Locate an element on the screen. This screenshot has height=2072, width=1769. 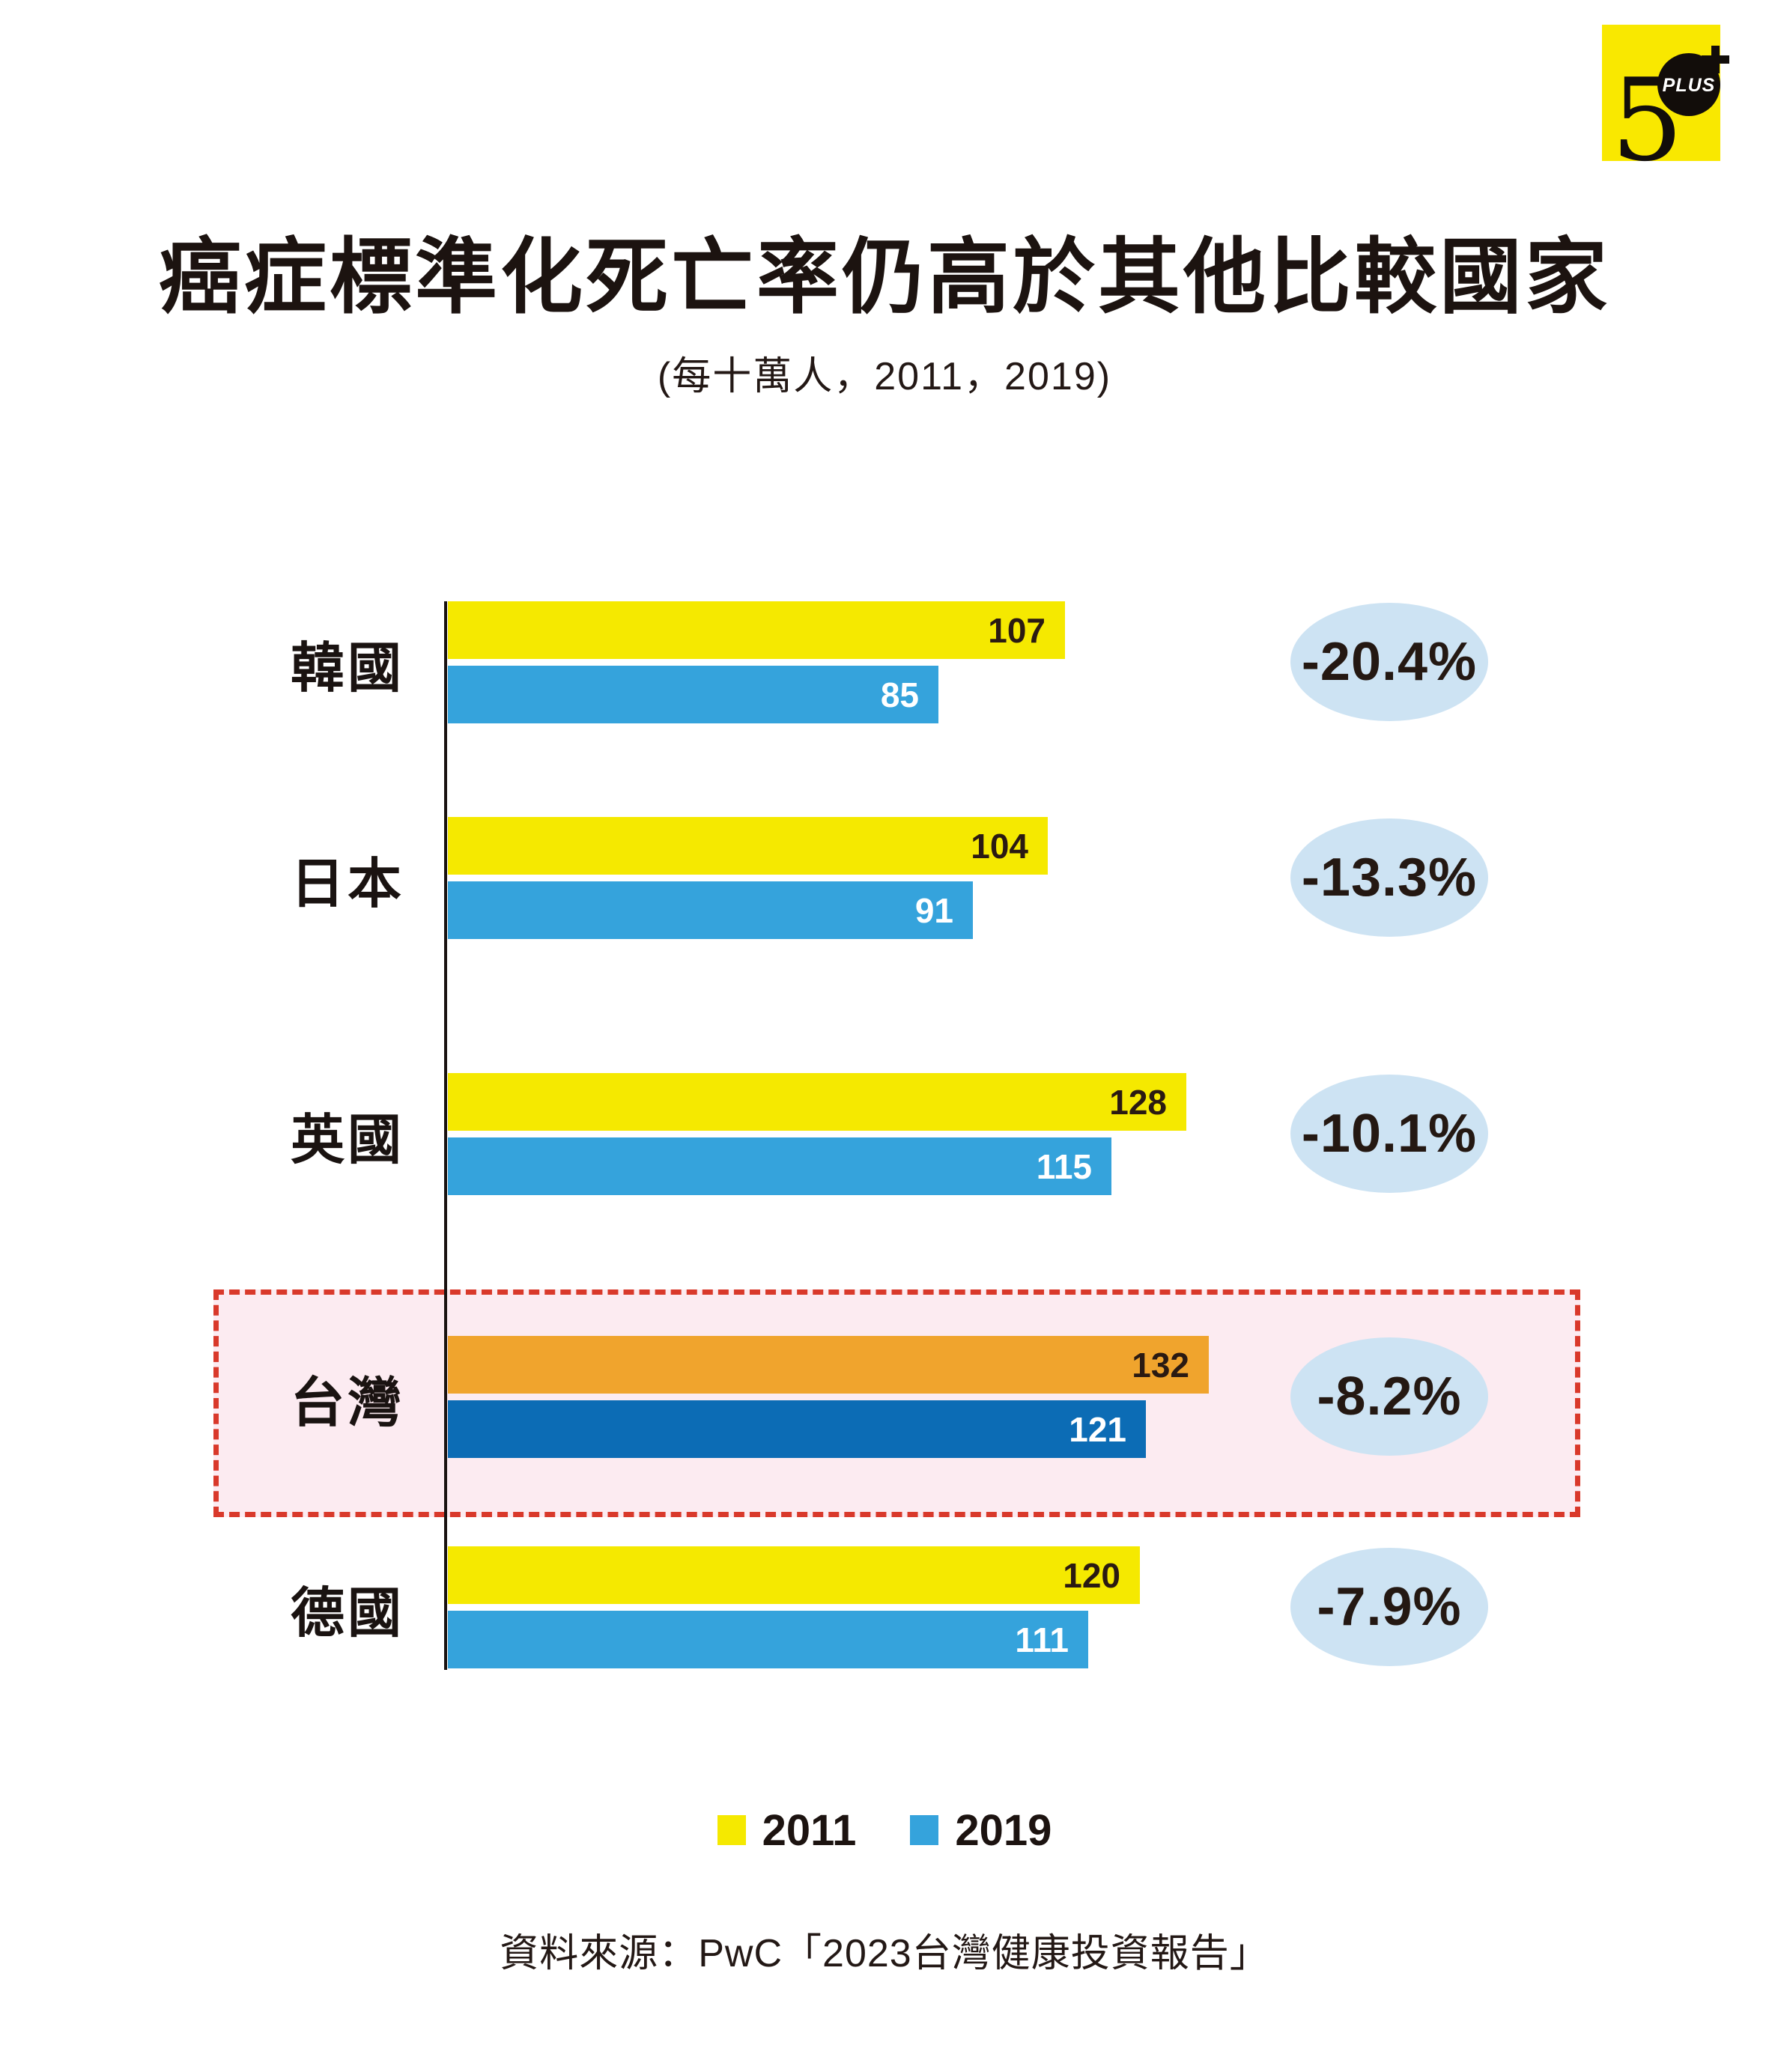
page-subtitle: (每十萬人，2011，2019) is located at coordinates (884, 376).